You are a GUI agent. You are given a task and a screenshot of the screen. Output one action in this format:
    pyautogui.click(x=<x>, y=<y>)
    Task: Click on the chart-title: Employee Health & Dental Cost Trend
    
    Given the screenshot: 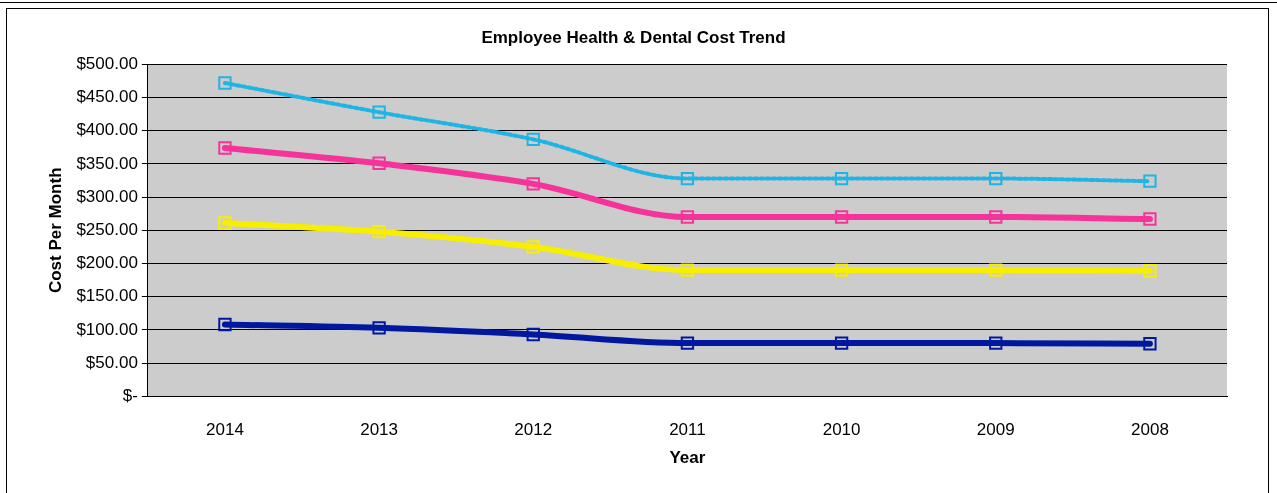 What is the action you would take?
    pyautogui.click(x=633, y=37)
    